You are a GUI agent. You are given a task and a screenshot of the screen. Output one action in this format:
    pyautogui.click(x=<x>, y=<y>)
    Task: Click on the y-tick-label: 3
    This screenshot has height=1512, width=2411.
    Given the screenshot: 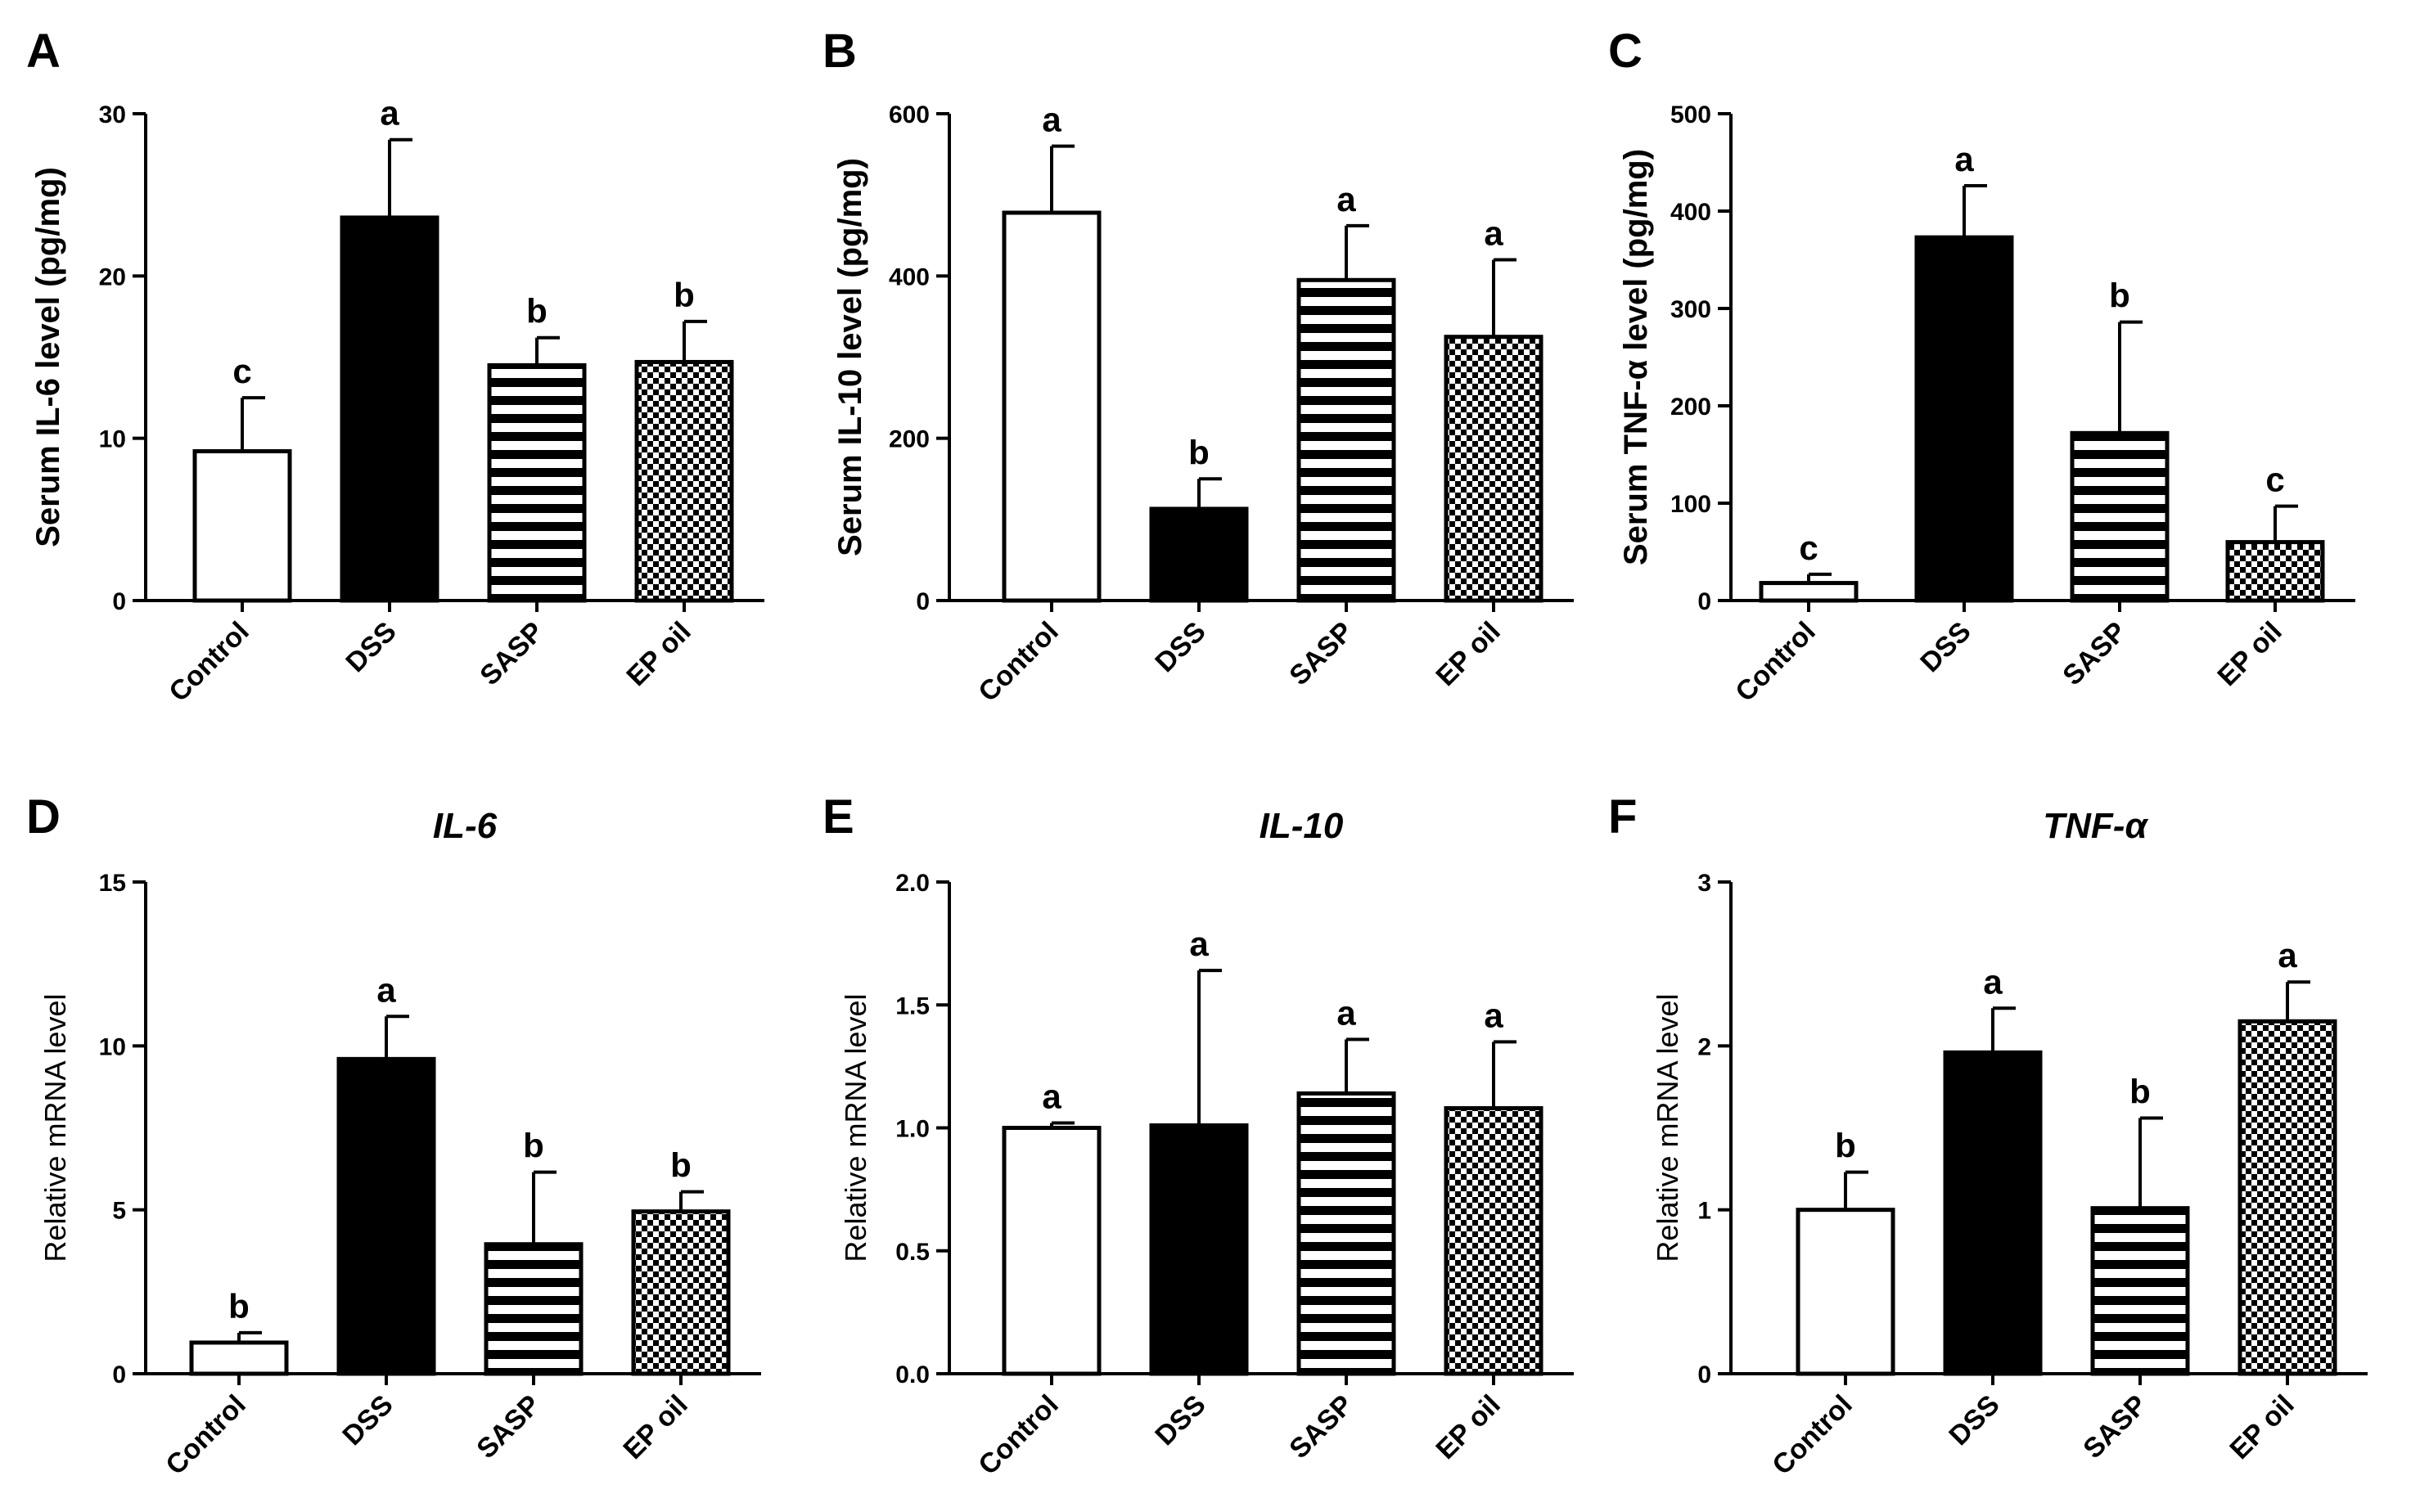 What is the action you would take?
    pyautogui.click(x=1704, y=884)
    